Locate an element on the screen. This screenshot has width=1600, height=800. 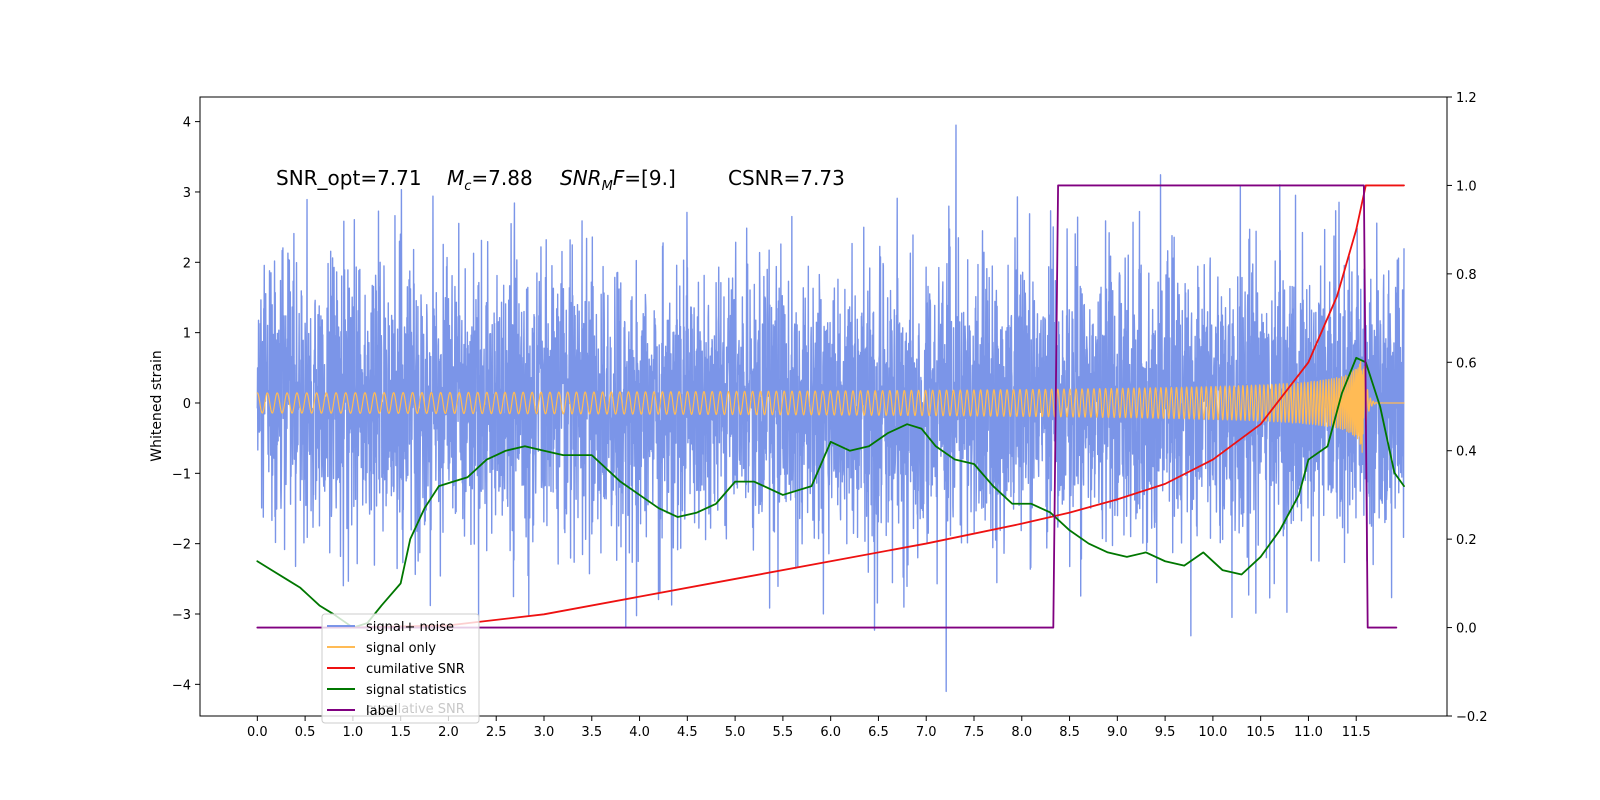
mc-value: =7.88 is located at coordinates (501, 178).